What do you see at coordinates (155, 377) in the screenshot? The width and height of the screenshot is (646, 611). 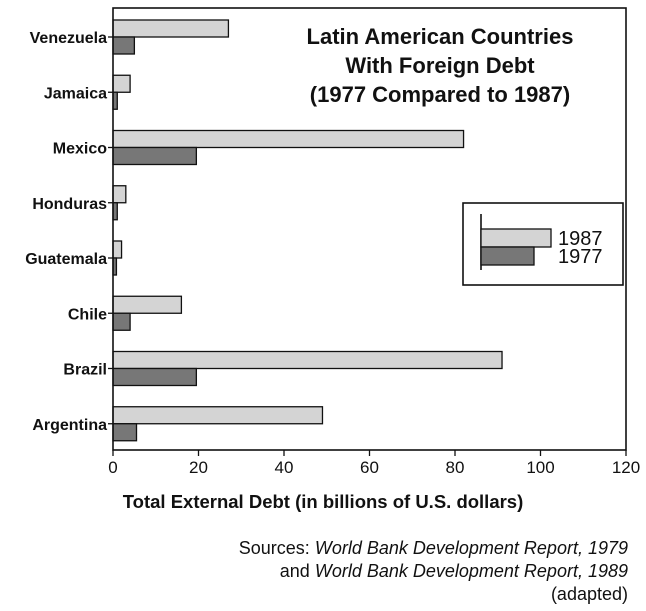 I see `bar-brazil-1977` at bounding box center [155, 377].